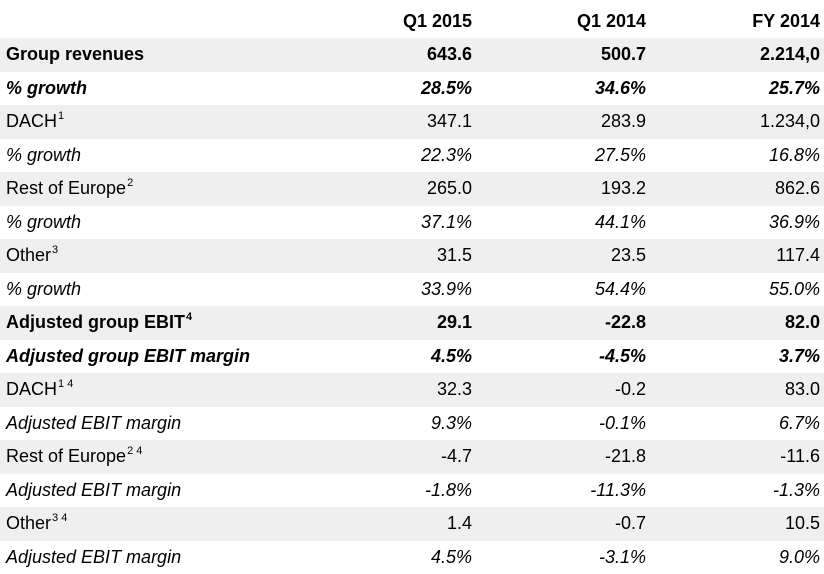 This screenshot has height=574, width=824. Describe the element at coordinates (559, 54) in the screenshot. I see `value-cell: 500.7` at that location.